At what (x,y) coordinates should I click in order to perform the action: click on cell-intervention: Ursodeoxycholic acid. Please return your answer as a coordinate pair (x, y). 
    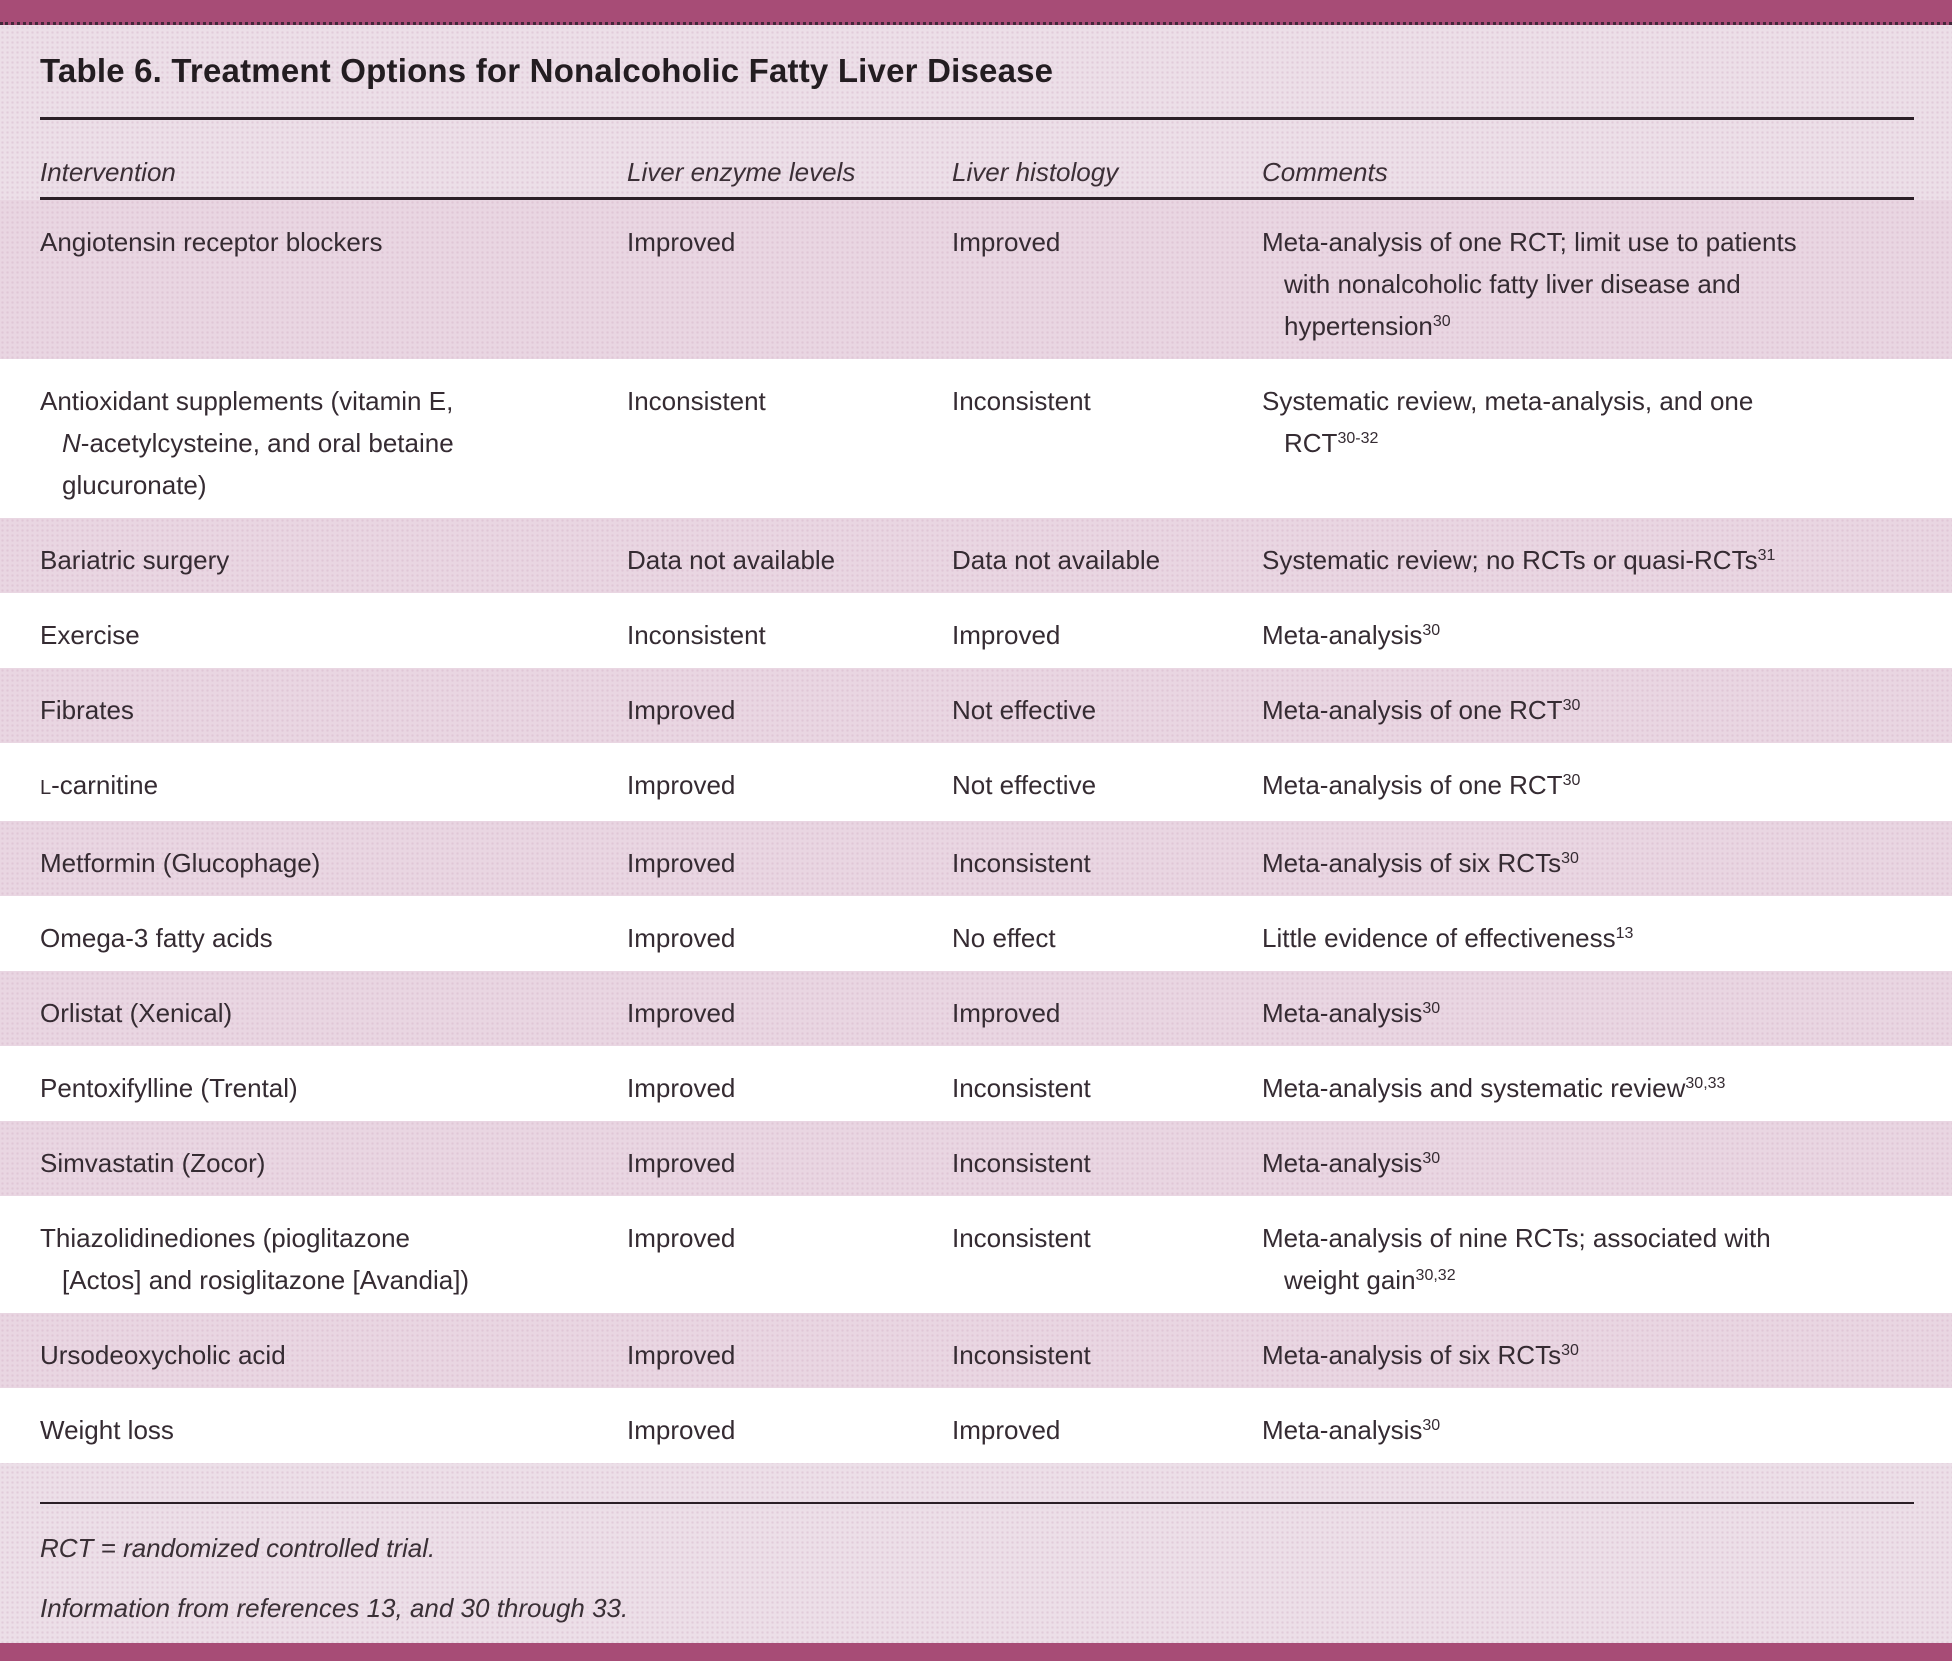
    Looking at the image, I should click on (163, 1355).